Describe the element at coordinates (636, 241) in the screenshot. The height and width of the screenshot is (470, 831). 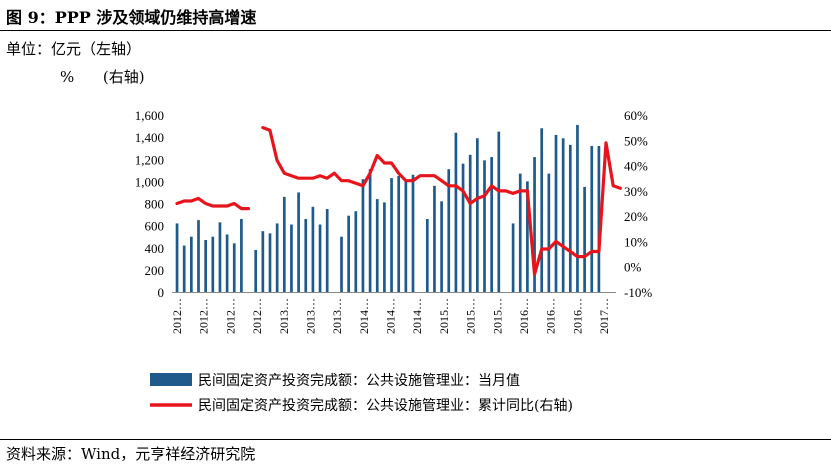
I see `y-right-tick-label: 10%` at that location.